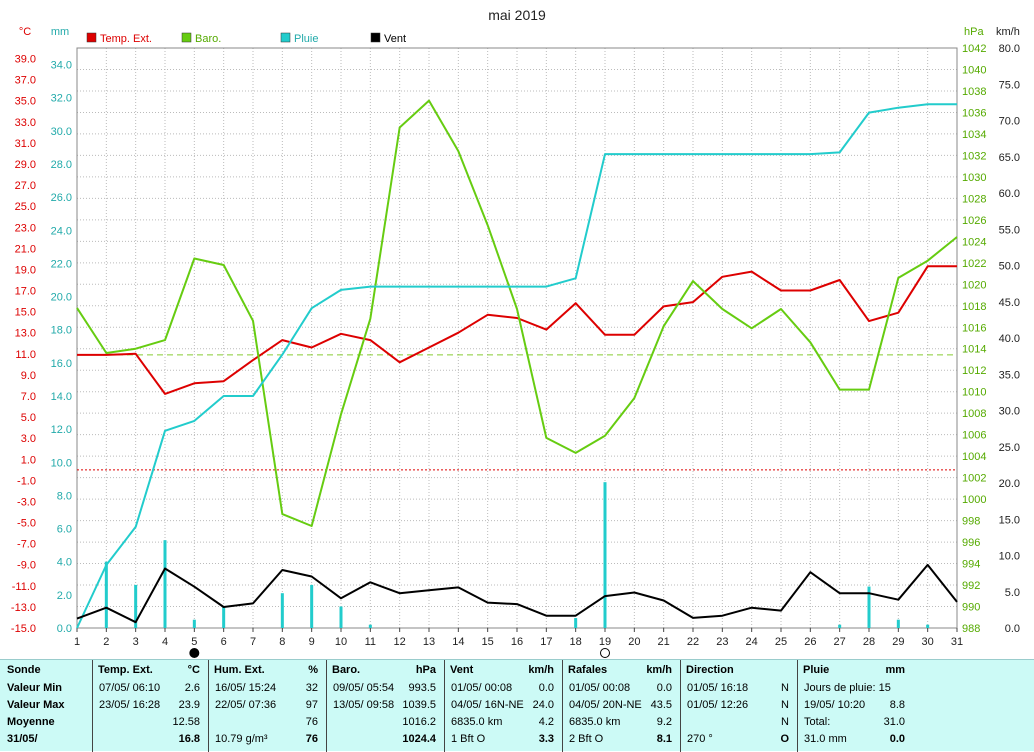 The height and width of the screenshot is (752, 1034). What do you see at coordinates (503, 670) in the screenshot?
I see `summary-header: Vent km/h` at bounding box center [503, 670].